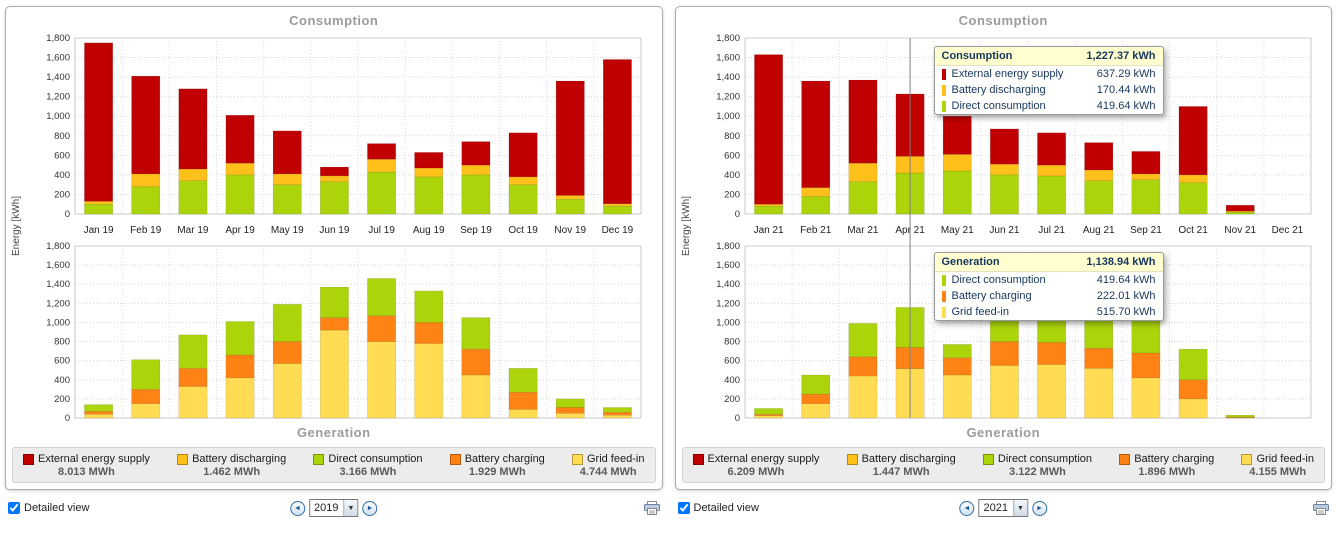 The image size is (1337, 545). What do you see at coordinates (287, 230) in the screenshot?
I see `svg-text: May 19` at bounding box center [287, 230].